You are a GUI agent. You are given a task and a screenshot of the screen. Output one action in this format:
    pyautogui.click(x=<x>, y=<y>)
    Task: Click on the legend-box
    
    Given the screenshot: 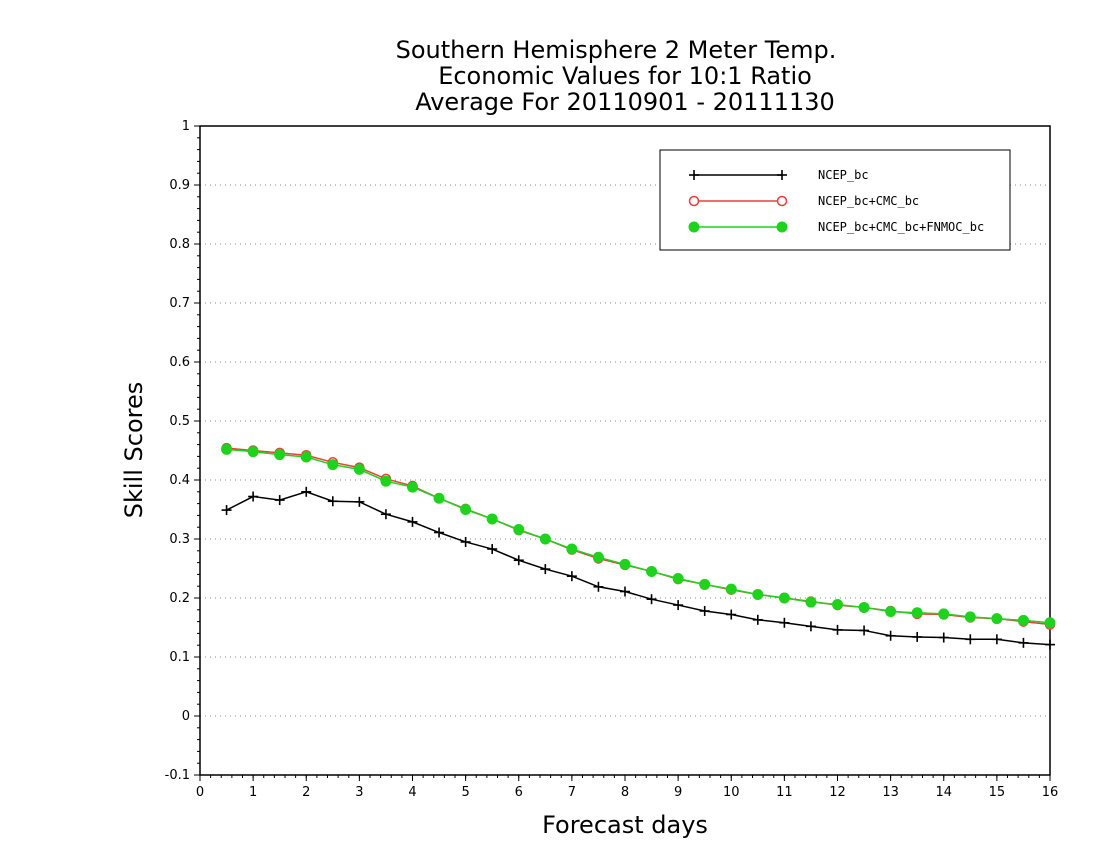 What is the action you would take?
    pyautogui.click(x=835, y=200)
    